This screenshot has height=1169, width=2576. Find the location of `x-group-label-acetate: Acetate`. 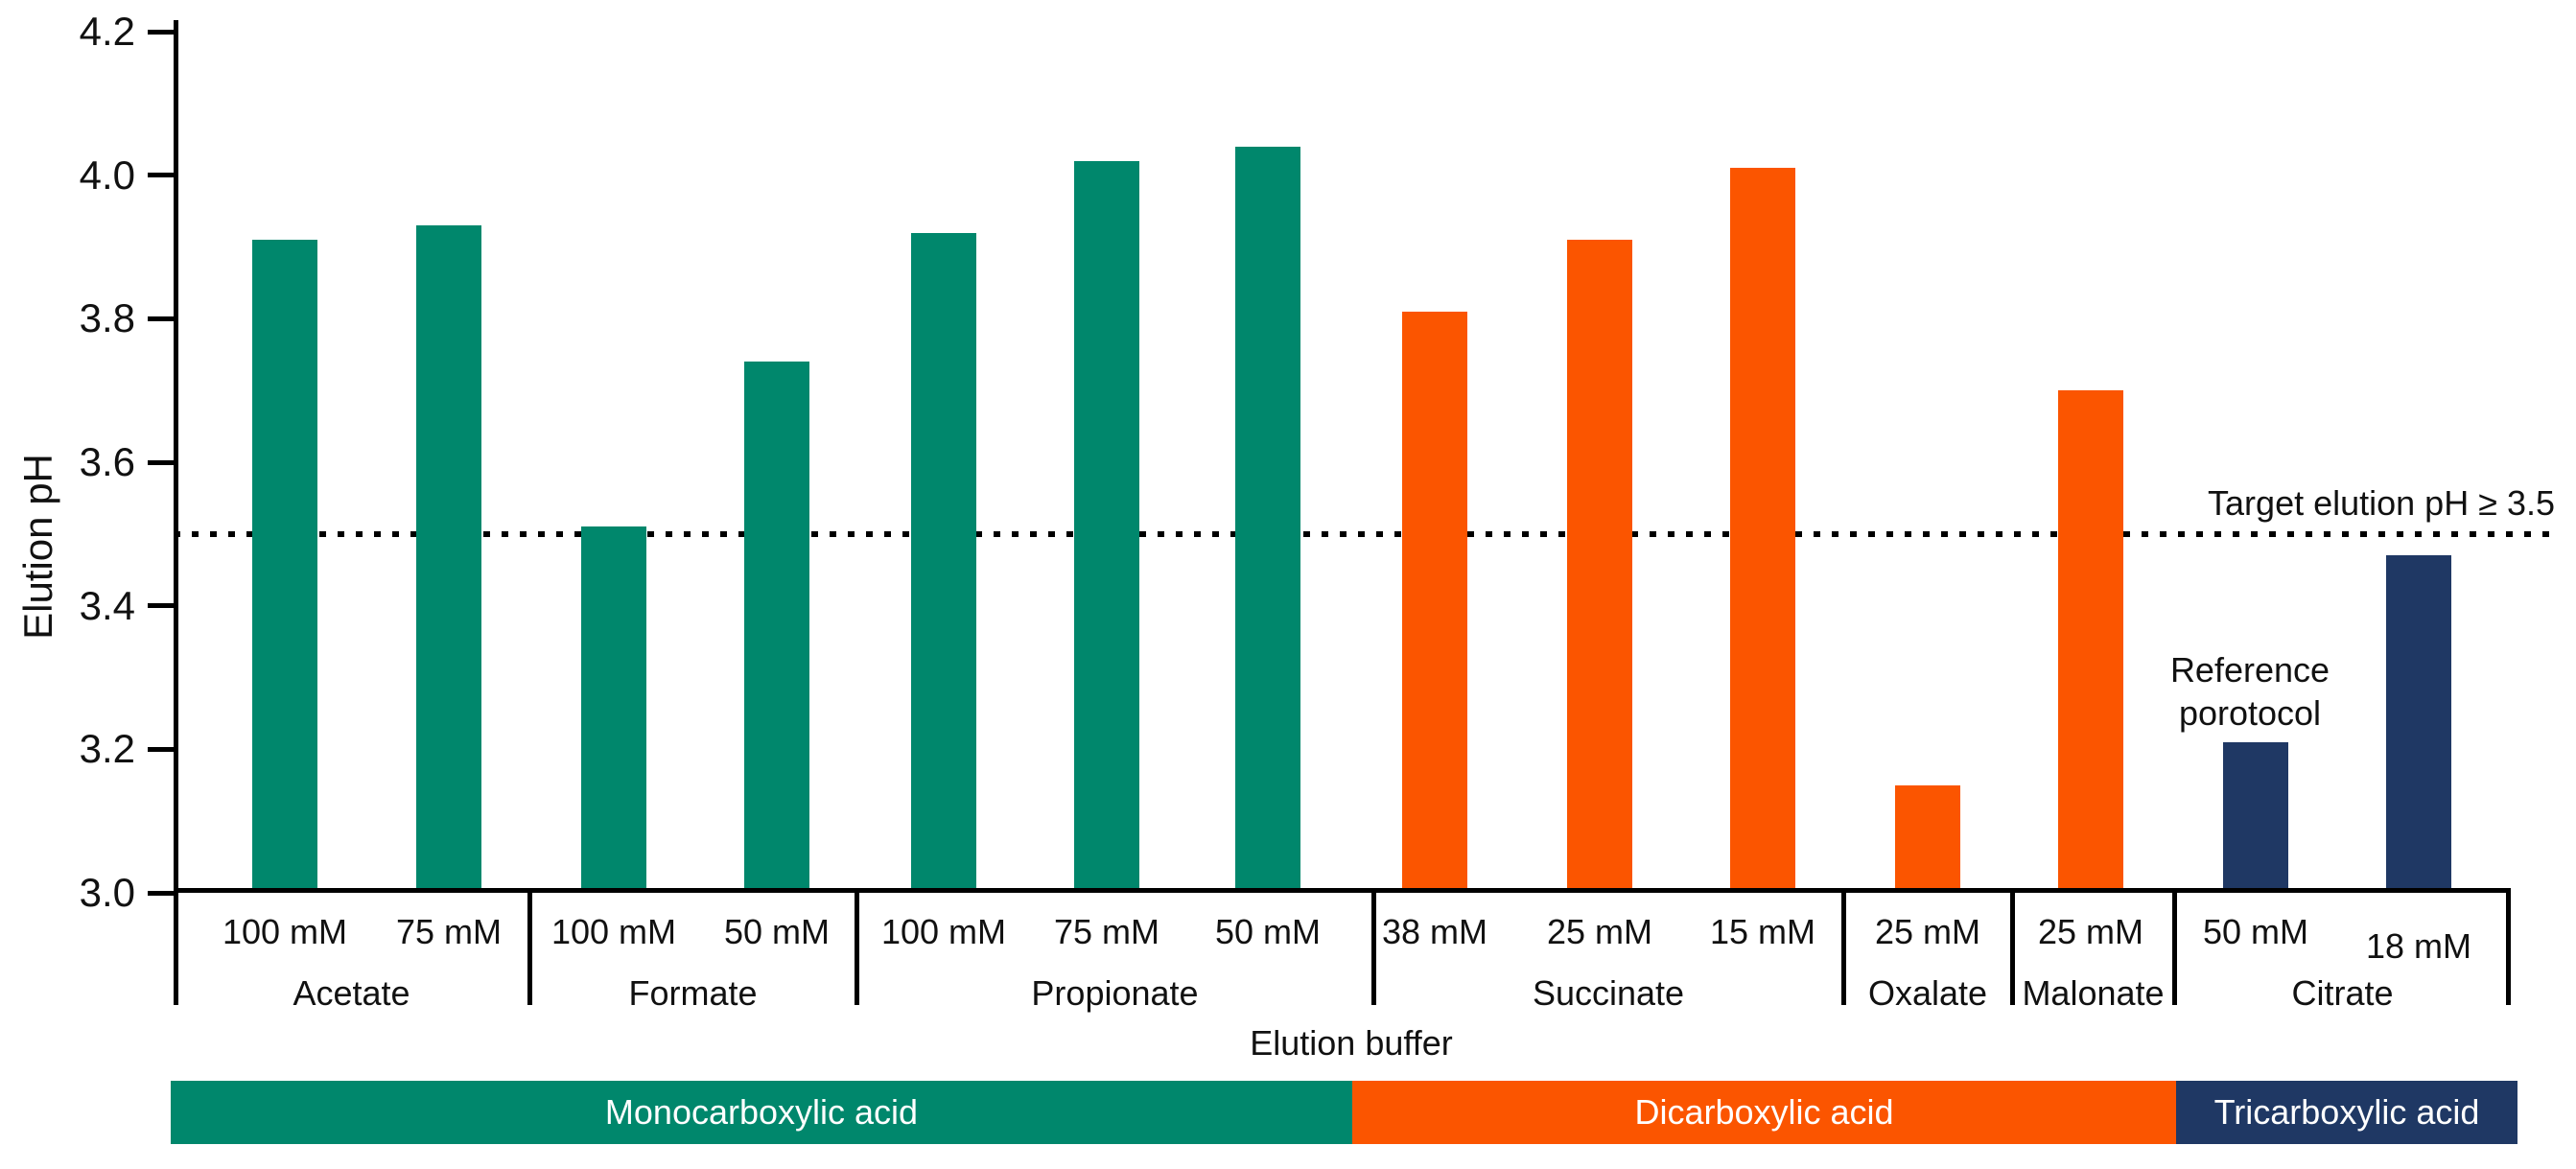

x-group-label-acetate: Acetate is located at coordinates (351, 993).